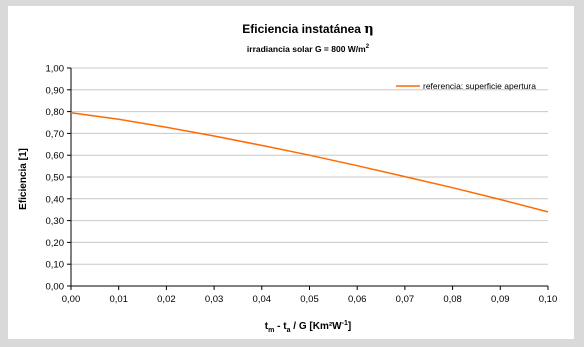 This screenshot has width=584, height=347. I want to click on y-tick-label: 0,80, so click(55, 112).